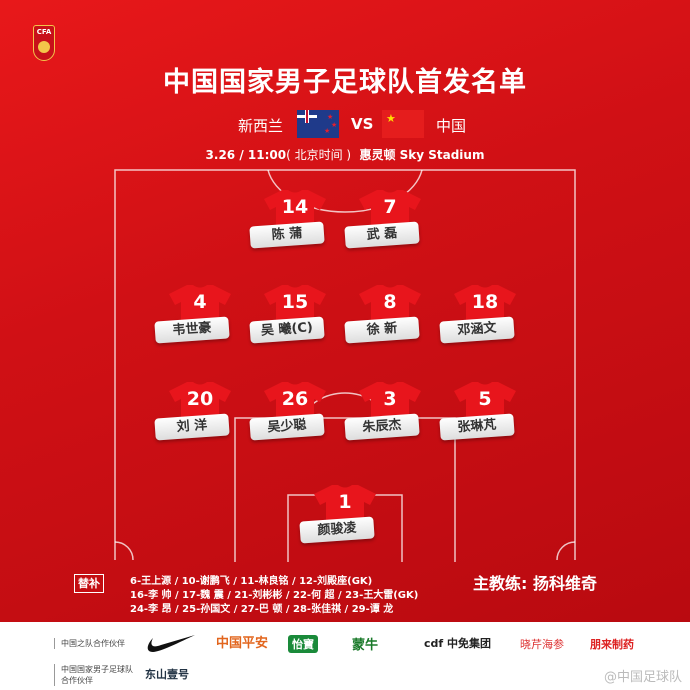  What do you see at coordinates (251, 581) in the screenshot?
I see `substitutes-line: 6-王上源 / 10-谢鹏飞 / 11-林良铭 / 12-刘殿座(GK)` at bounding box center [251, 581].